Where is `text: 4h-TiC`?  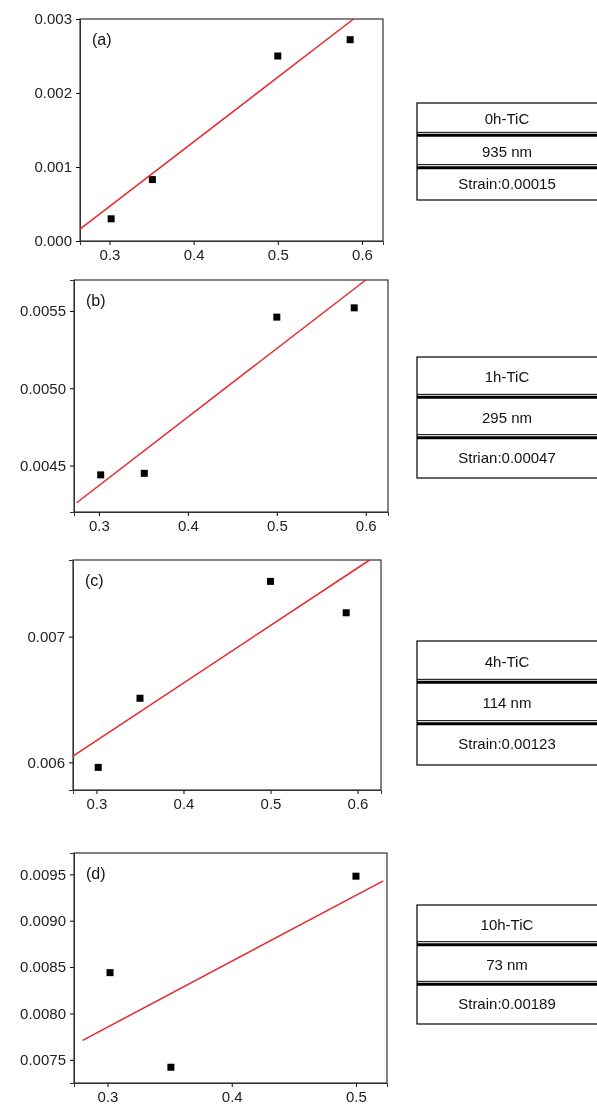 text: 4h-TiC is located at coordinates (507, 661).